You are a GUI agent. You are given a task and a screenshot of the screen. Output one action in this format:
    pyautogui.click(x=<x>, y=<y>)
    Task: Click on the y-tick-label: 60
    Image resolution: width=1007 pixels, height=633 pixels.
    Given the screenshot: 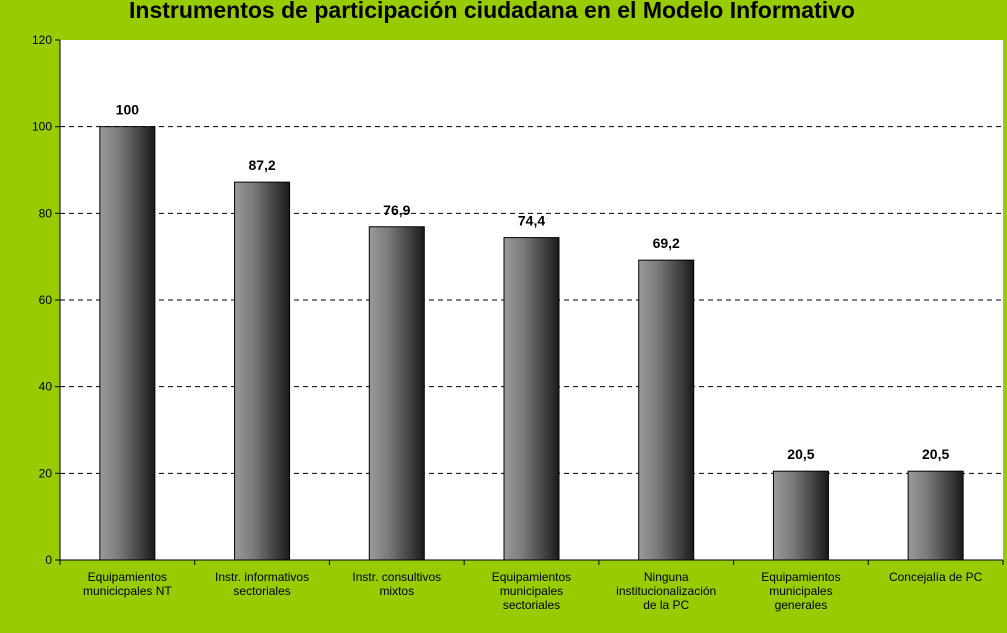 What is the action you would take?
    pyautogui.click(x=46, y=300)
    